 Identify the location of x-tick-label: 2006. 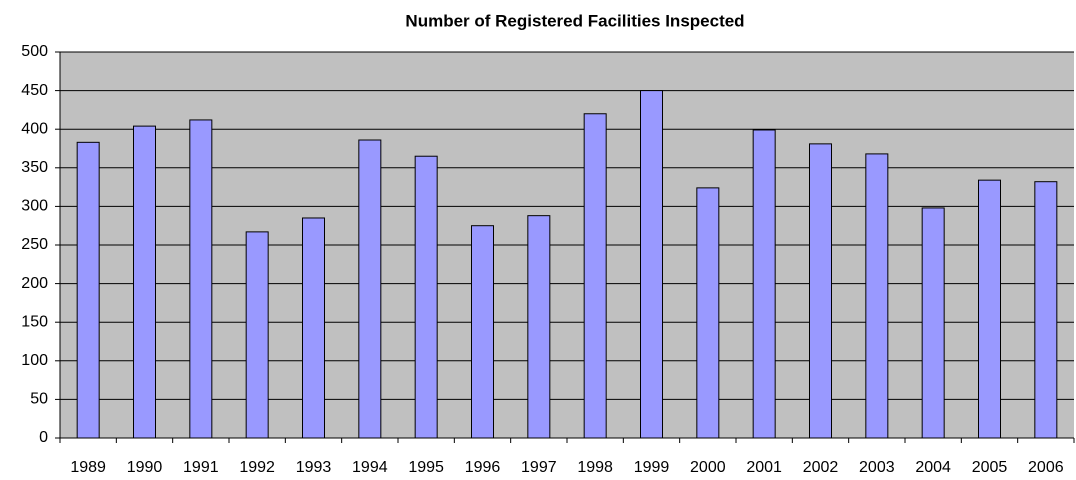
(1046, 467).